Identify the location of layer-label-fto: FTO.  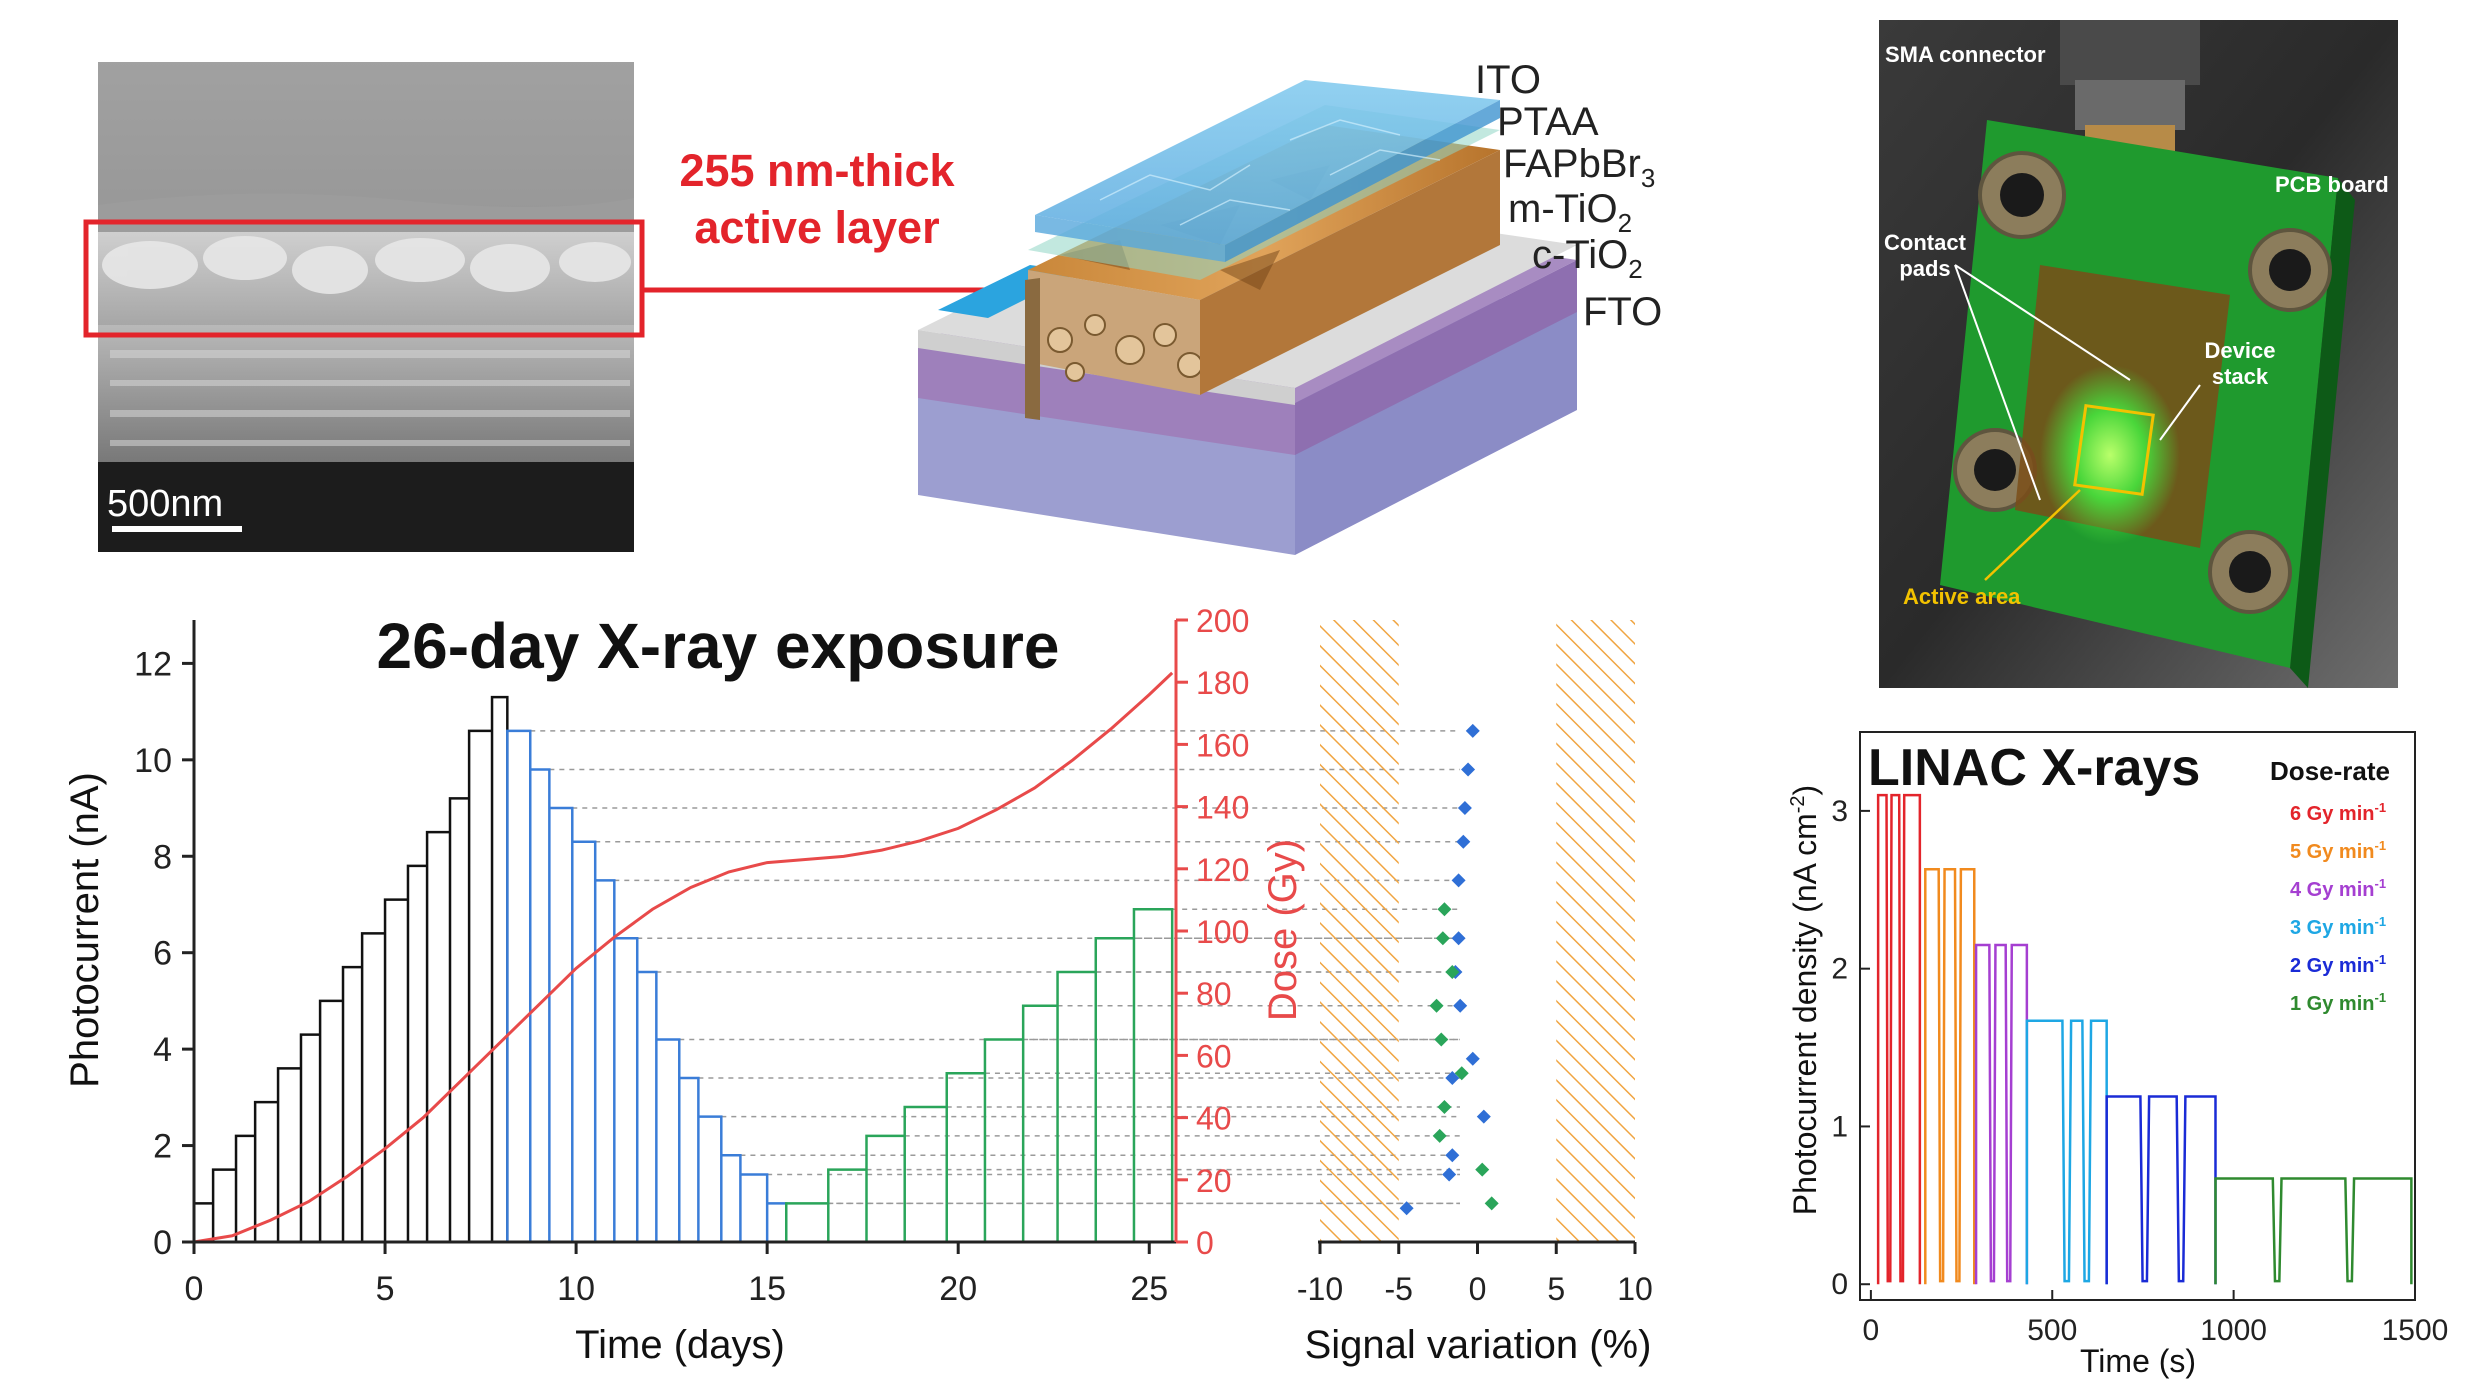
(1622, 312).